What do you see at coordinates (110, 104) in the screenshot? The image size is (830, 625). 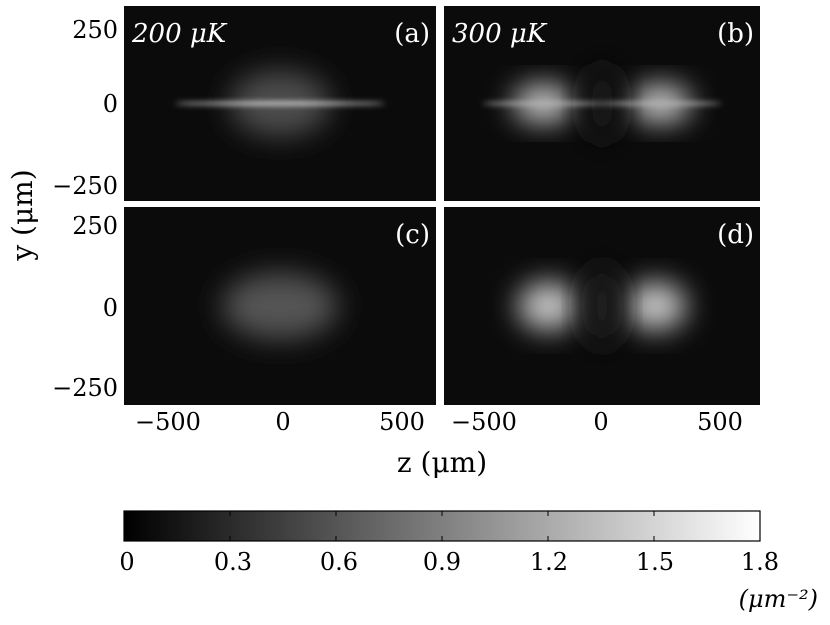 I see `y-tick-label-0-top: 0` at bounding box center [110, 104].